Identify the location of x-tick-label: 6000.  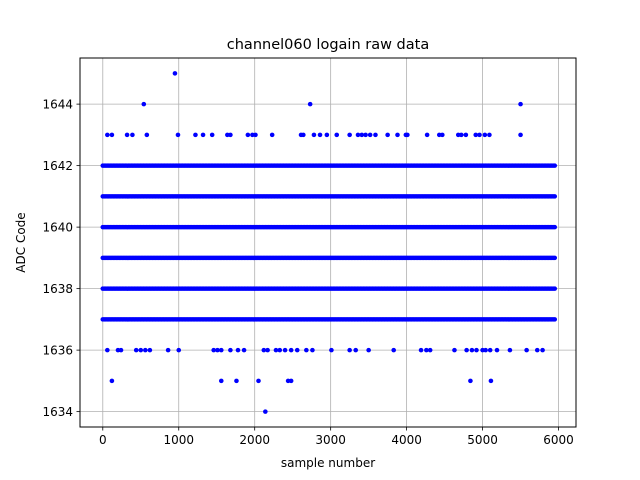
(558, 440).